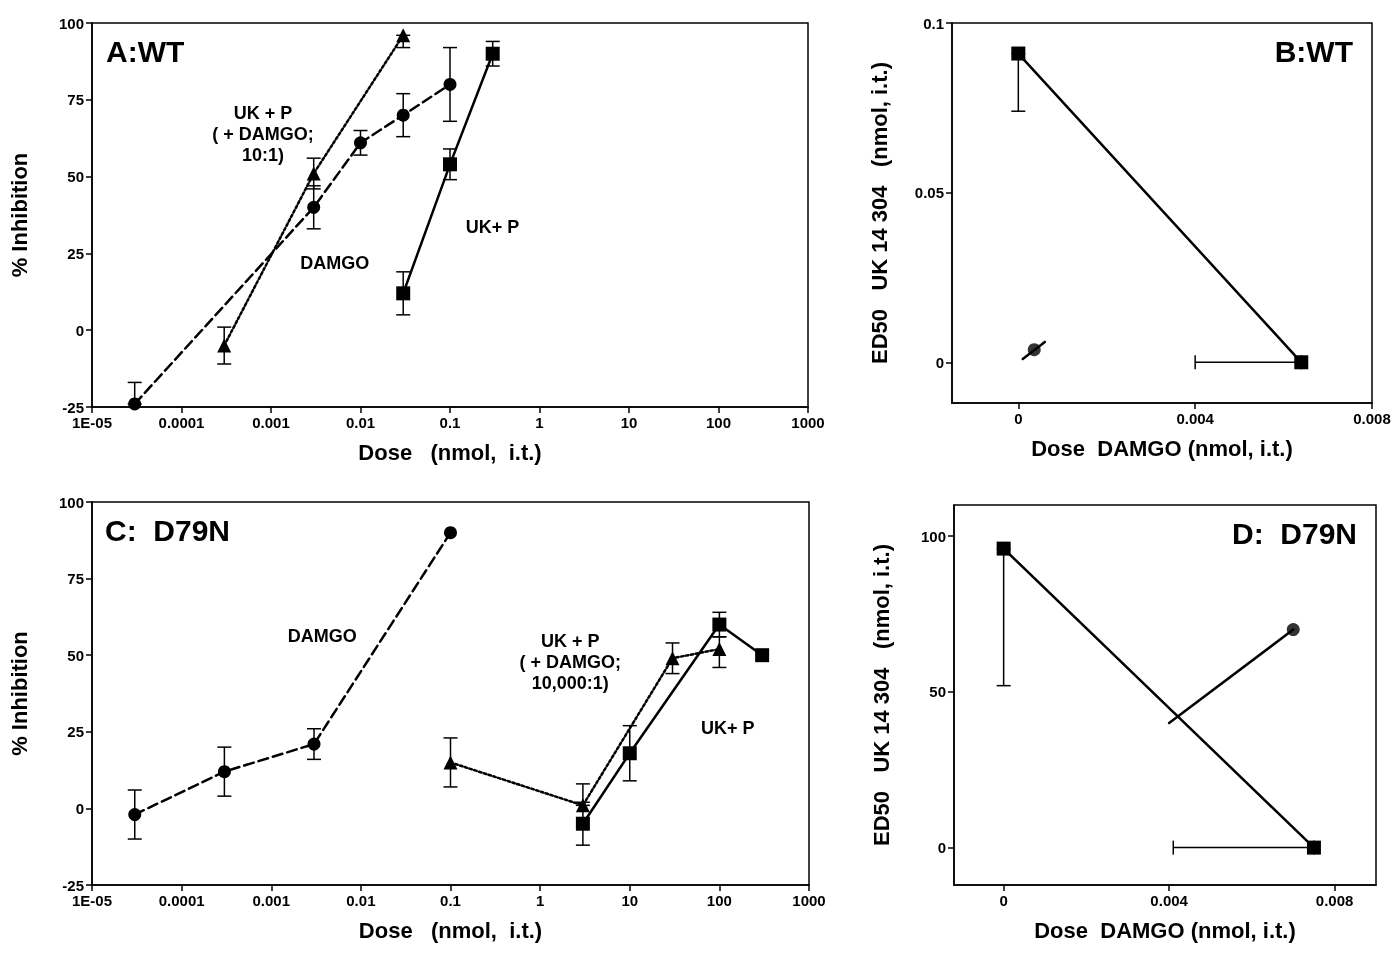 The image size is (1400, 956). Describe the element at coordinates (1294, 533) in the screenshot. I see `chart-title: D: D79N` at that location.